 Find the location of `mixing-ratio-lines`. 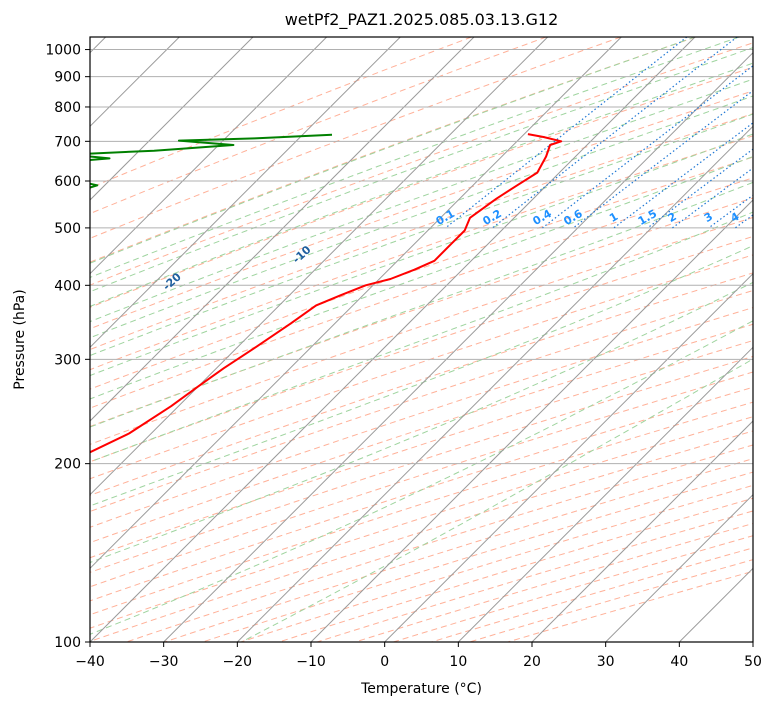

mixing-ratio-lines is located at coordinates (599, 133).